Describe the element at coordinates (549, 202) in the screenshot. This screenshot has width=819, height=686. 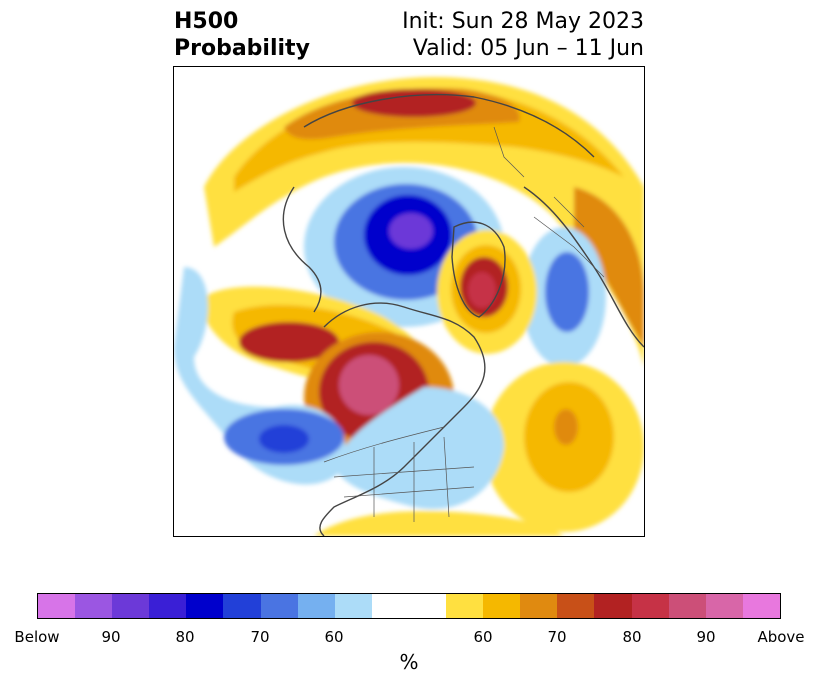
I see `border-eurasia` at that location.